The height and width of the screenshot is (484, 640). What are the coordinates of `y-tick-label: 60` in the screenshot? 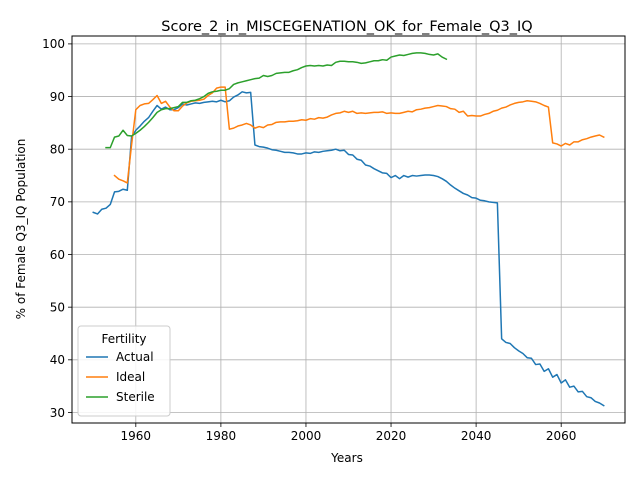 It's located at (57, 255).